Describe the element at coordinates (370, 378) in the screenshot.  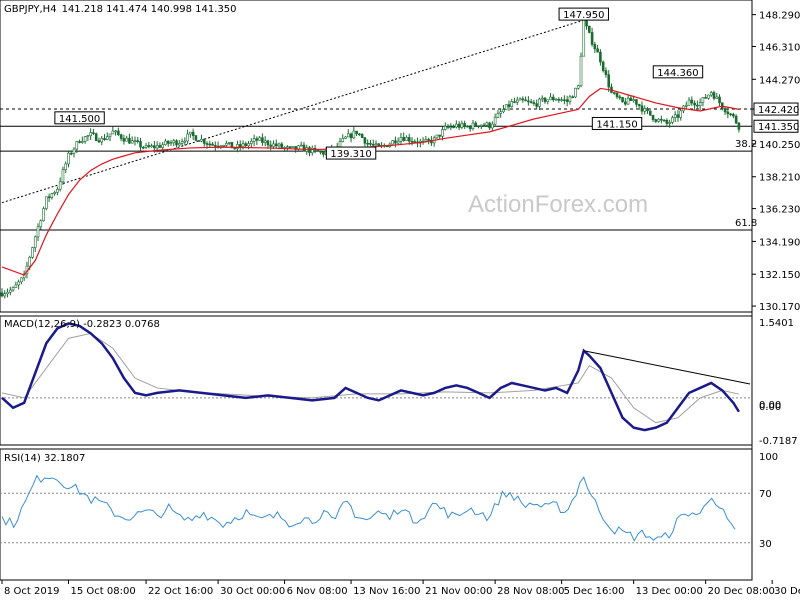
I see `macd-signal-line` at that location.